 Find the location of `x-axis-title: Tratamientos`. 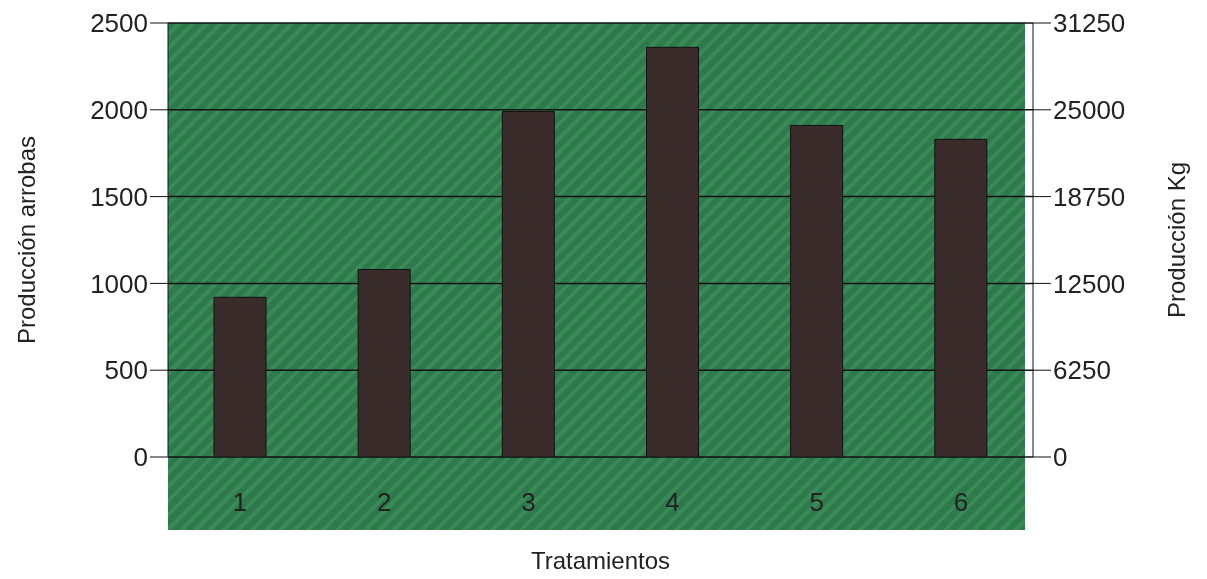

x-axis-title: Tratamientos is located at coordinates (600, 560).